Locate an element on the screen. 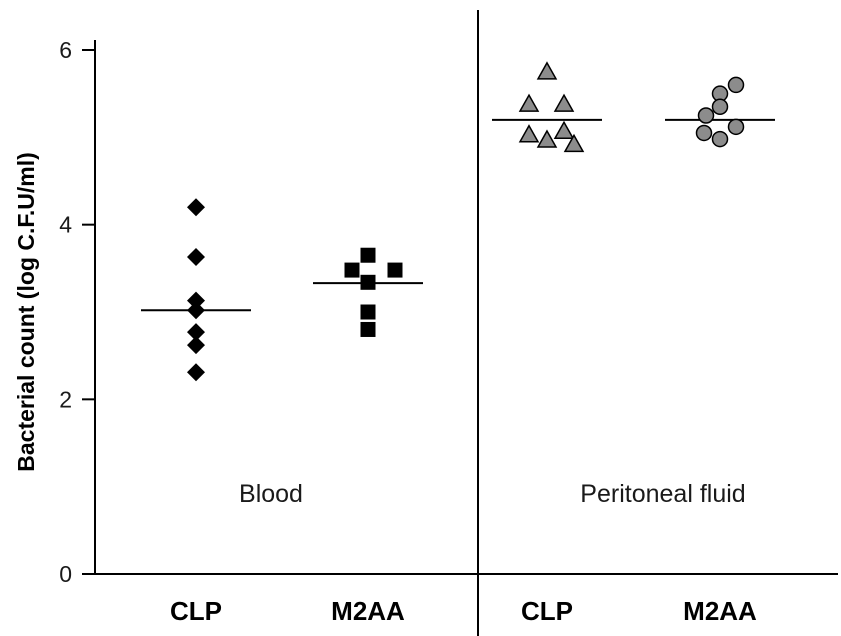  y-axis-label: Bacterial count (log C.F.U/ml) is located at coordinates (26, 311).